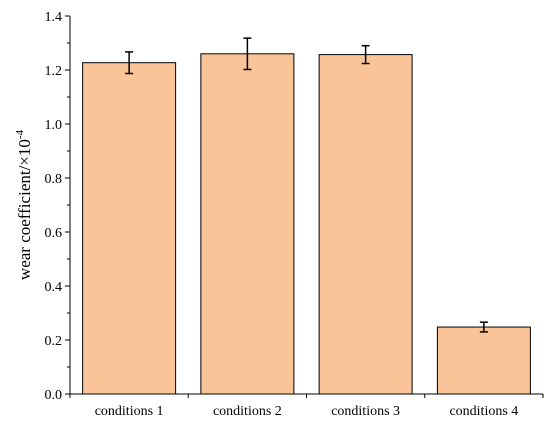 The image size is (550, 424). Describe the element at coordinates (247, 411) in the screenshot. I see `x-tick-label-2: conditions 2` at that location.